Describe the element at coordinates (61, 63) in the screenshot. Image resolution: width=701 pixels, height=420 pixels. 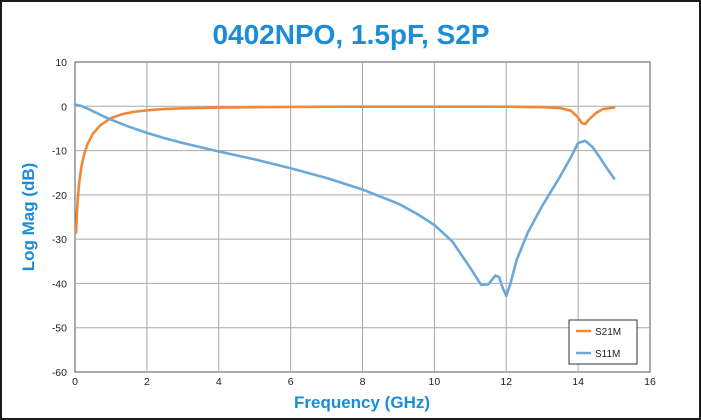
I see `y-tick-label: 10` at that location.